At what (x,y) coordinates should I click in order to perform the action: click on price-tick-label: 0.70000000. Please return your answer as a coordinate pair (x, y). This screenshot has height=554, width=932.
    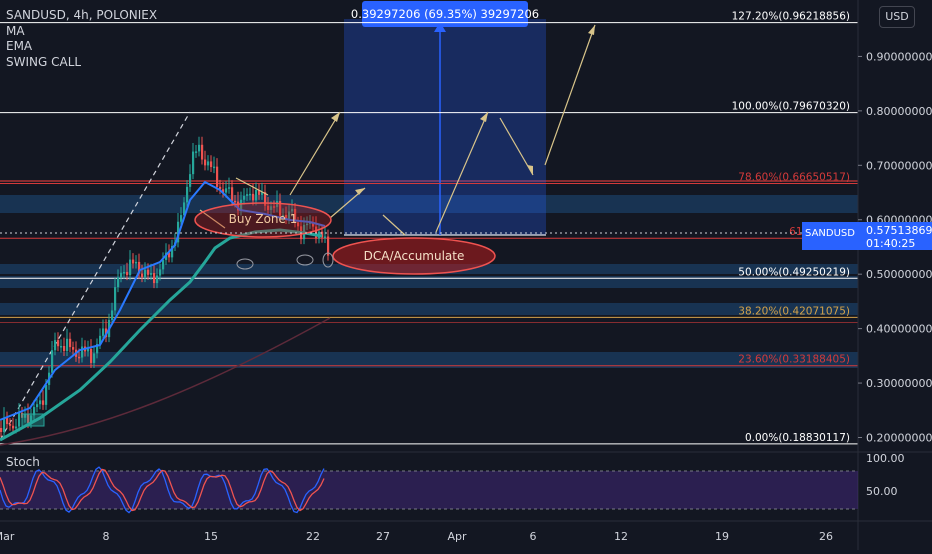
    Looking at the image, I should click on (899, 165).